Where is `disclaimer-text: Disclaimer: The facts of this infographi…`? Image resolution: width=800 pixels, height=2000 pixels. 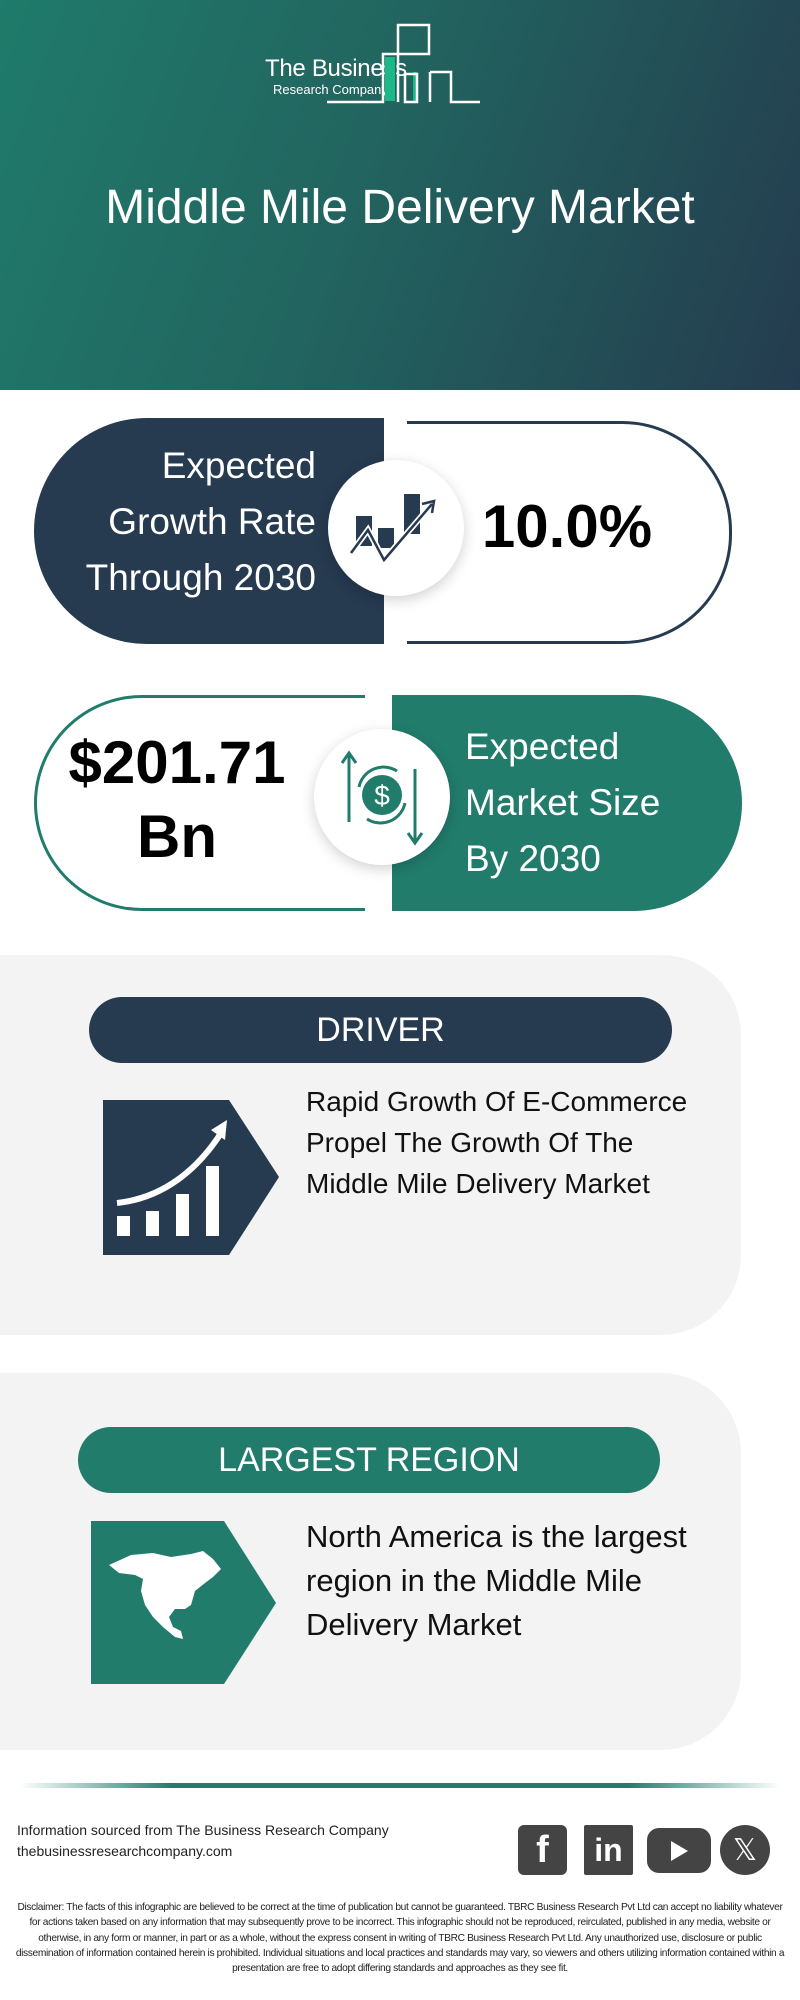 disclaimer-text: Disclaimer: The facts of this infographi… is located at coordinates (400, 1938).